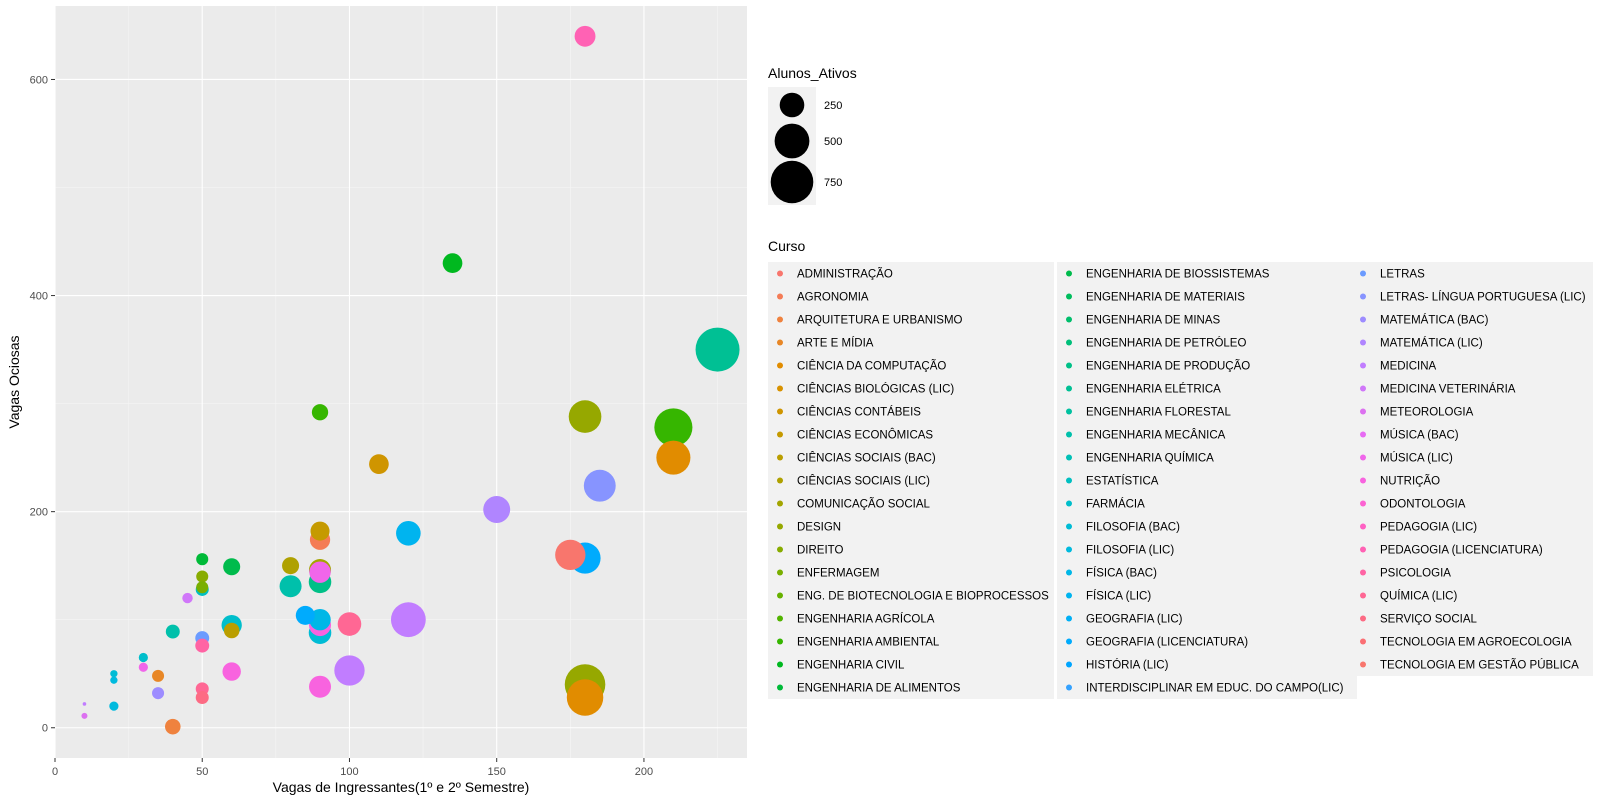 The image size is (1600, 800). Describe the element at coordinates (1479, 665) in the screenshot. I see `color-legend-label: TECNOLOGIA EM GESTÃO PÚBLICA` at that location.